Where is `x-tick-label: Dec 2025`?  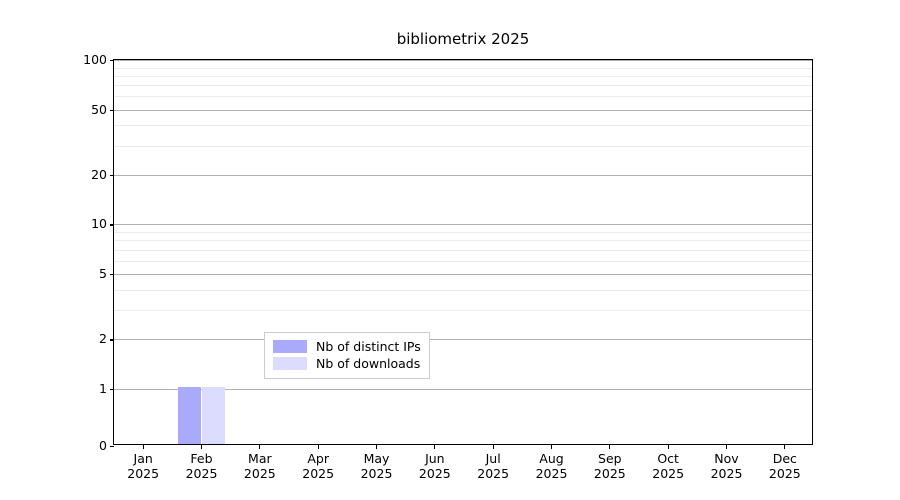
x-tick-label: Dec 2025 is located at coordinates (784, 466).